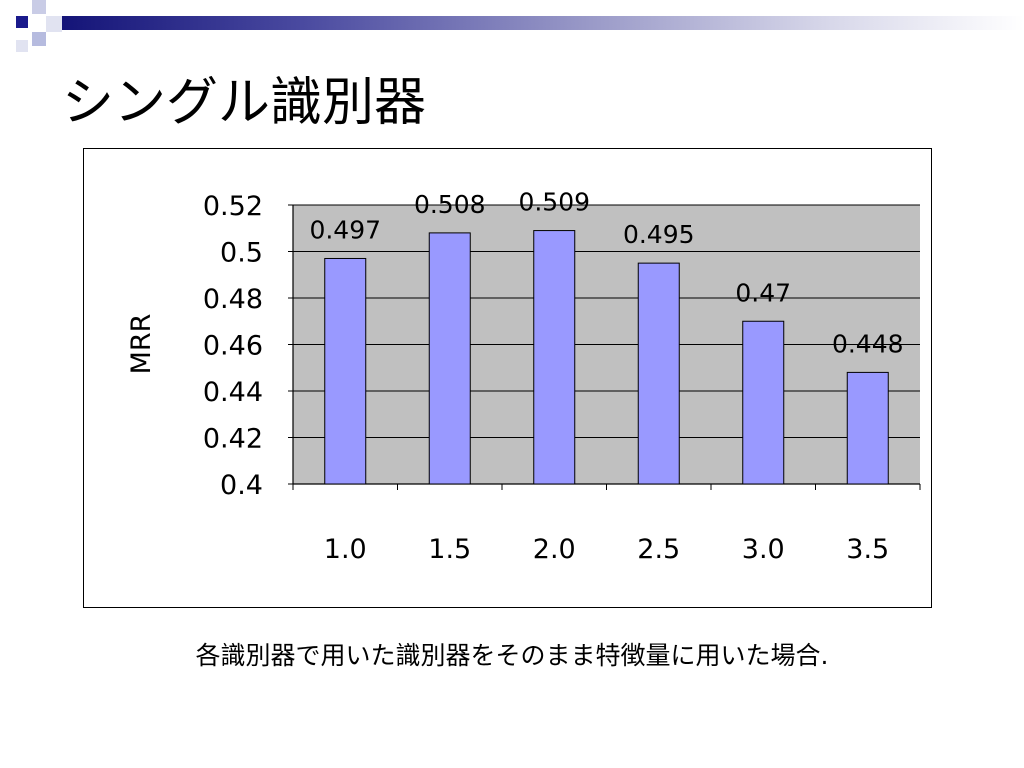 This screenshot has width=1024, height=768. Describe the element at coordinates (233, 346) in the screenshot. I see `y-tick-label: 0.46` at that location.